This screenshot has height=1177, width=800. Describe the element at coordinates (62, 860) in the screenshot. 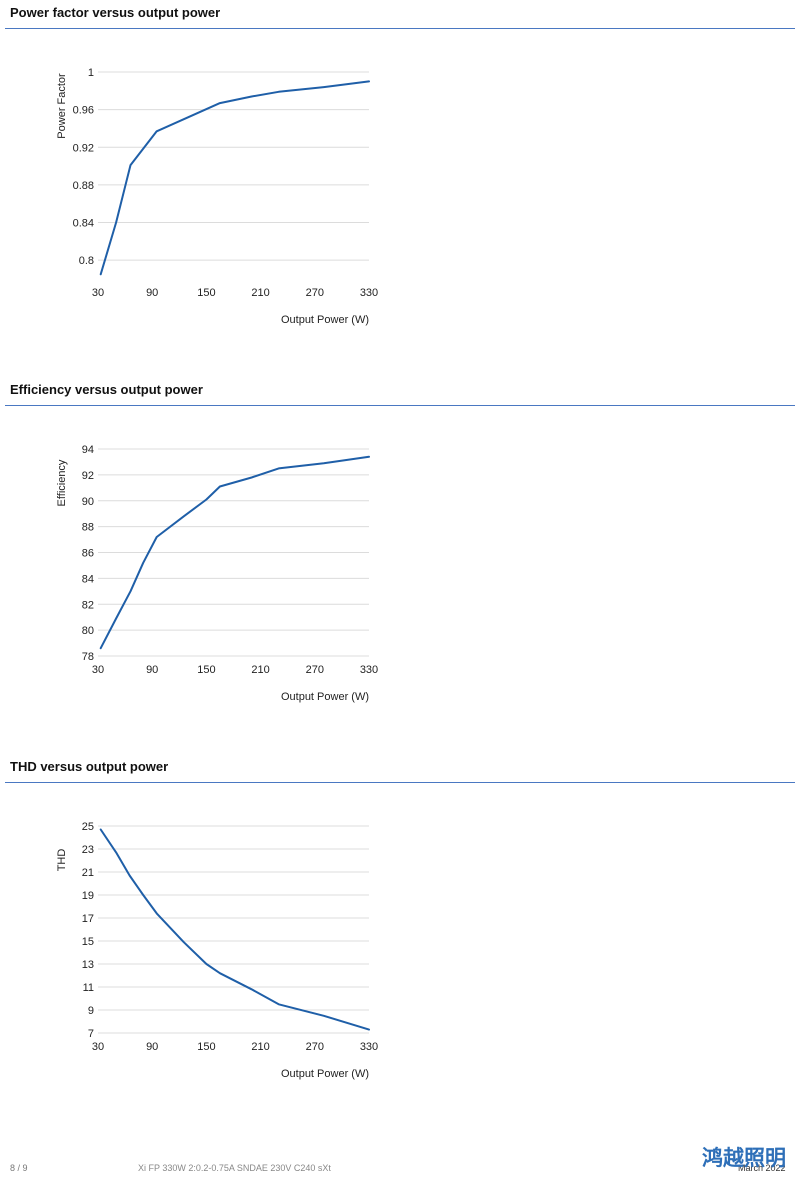

I see `y-axis-label: THD` at that location.